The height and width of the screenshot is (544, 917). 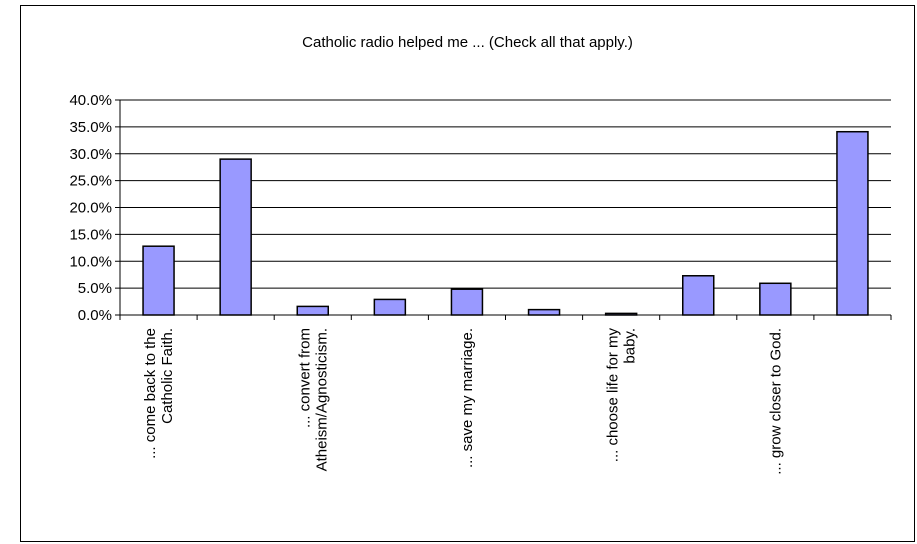 I want to click on x-category-label-line: ... convert from, so click(x=304, y=378).